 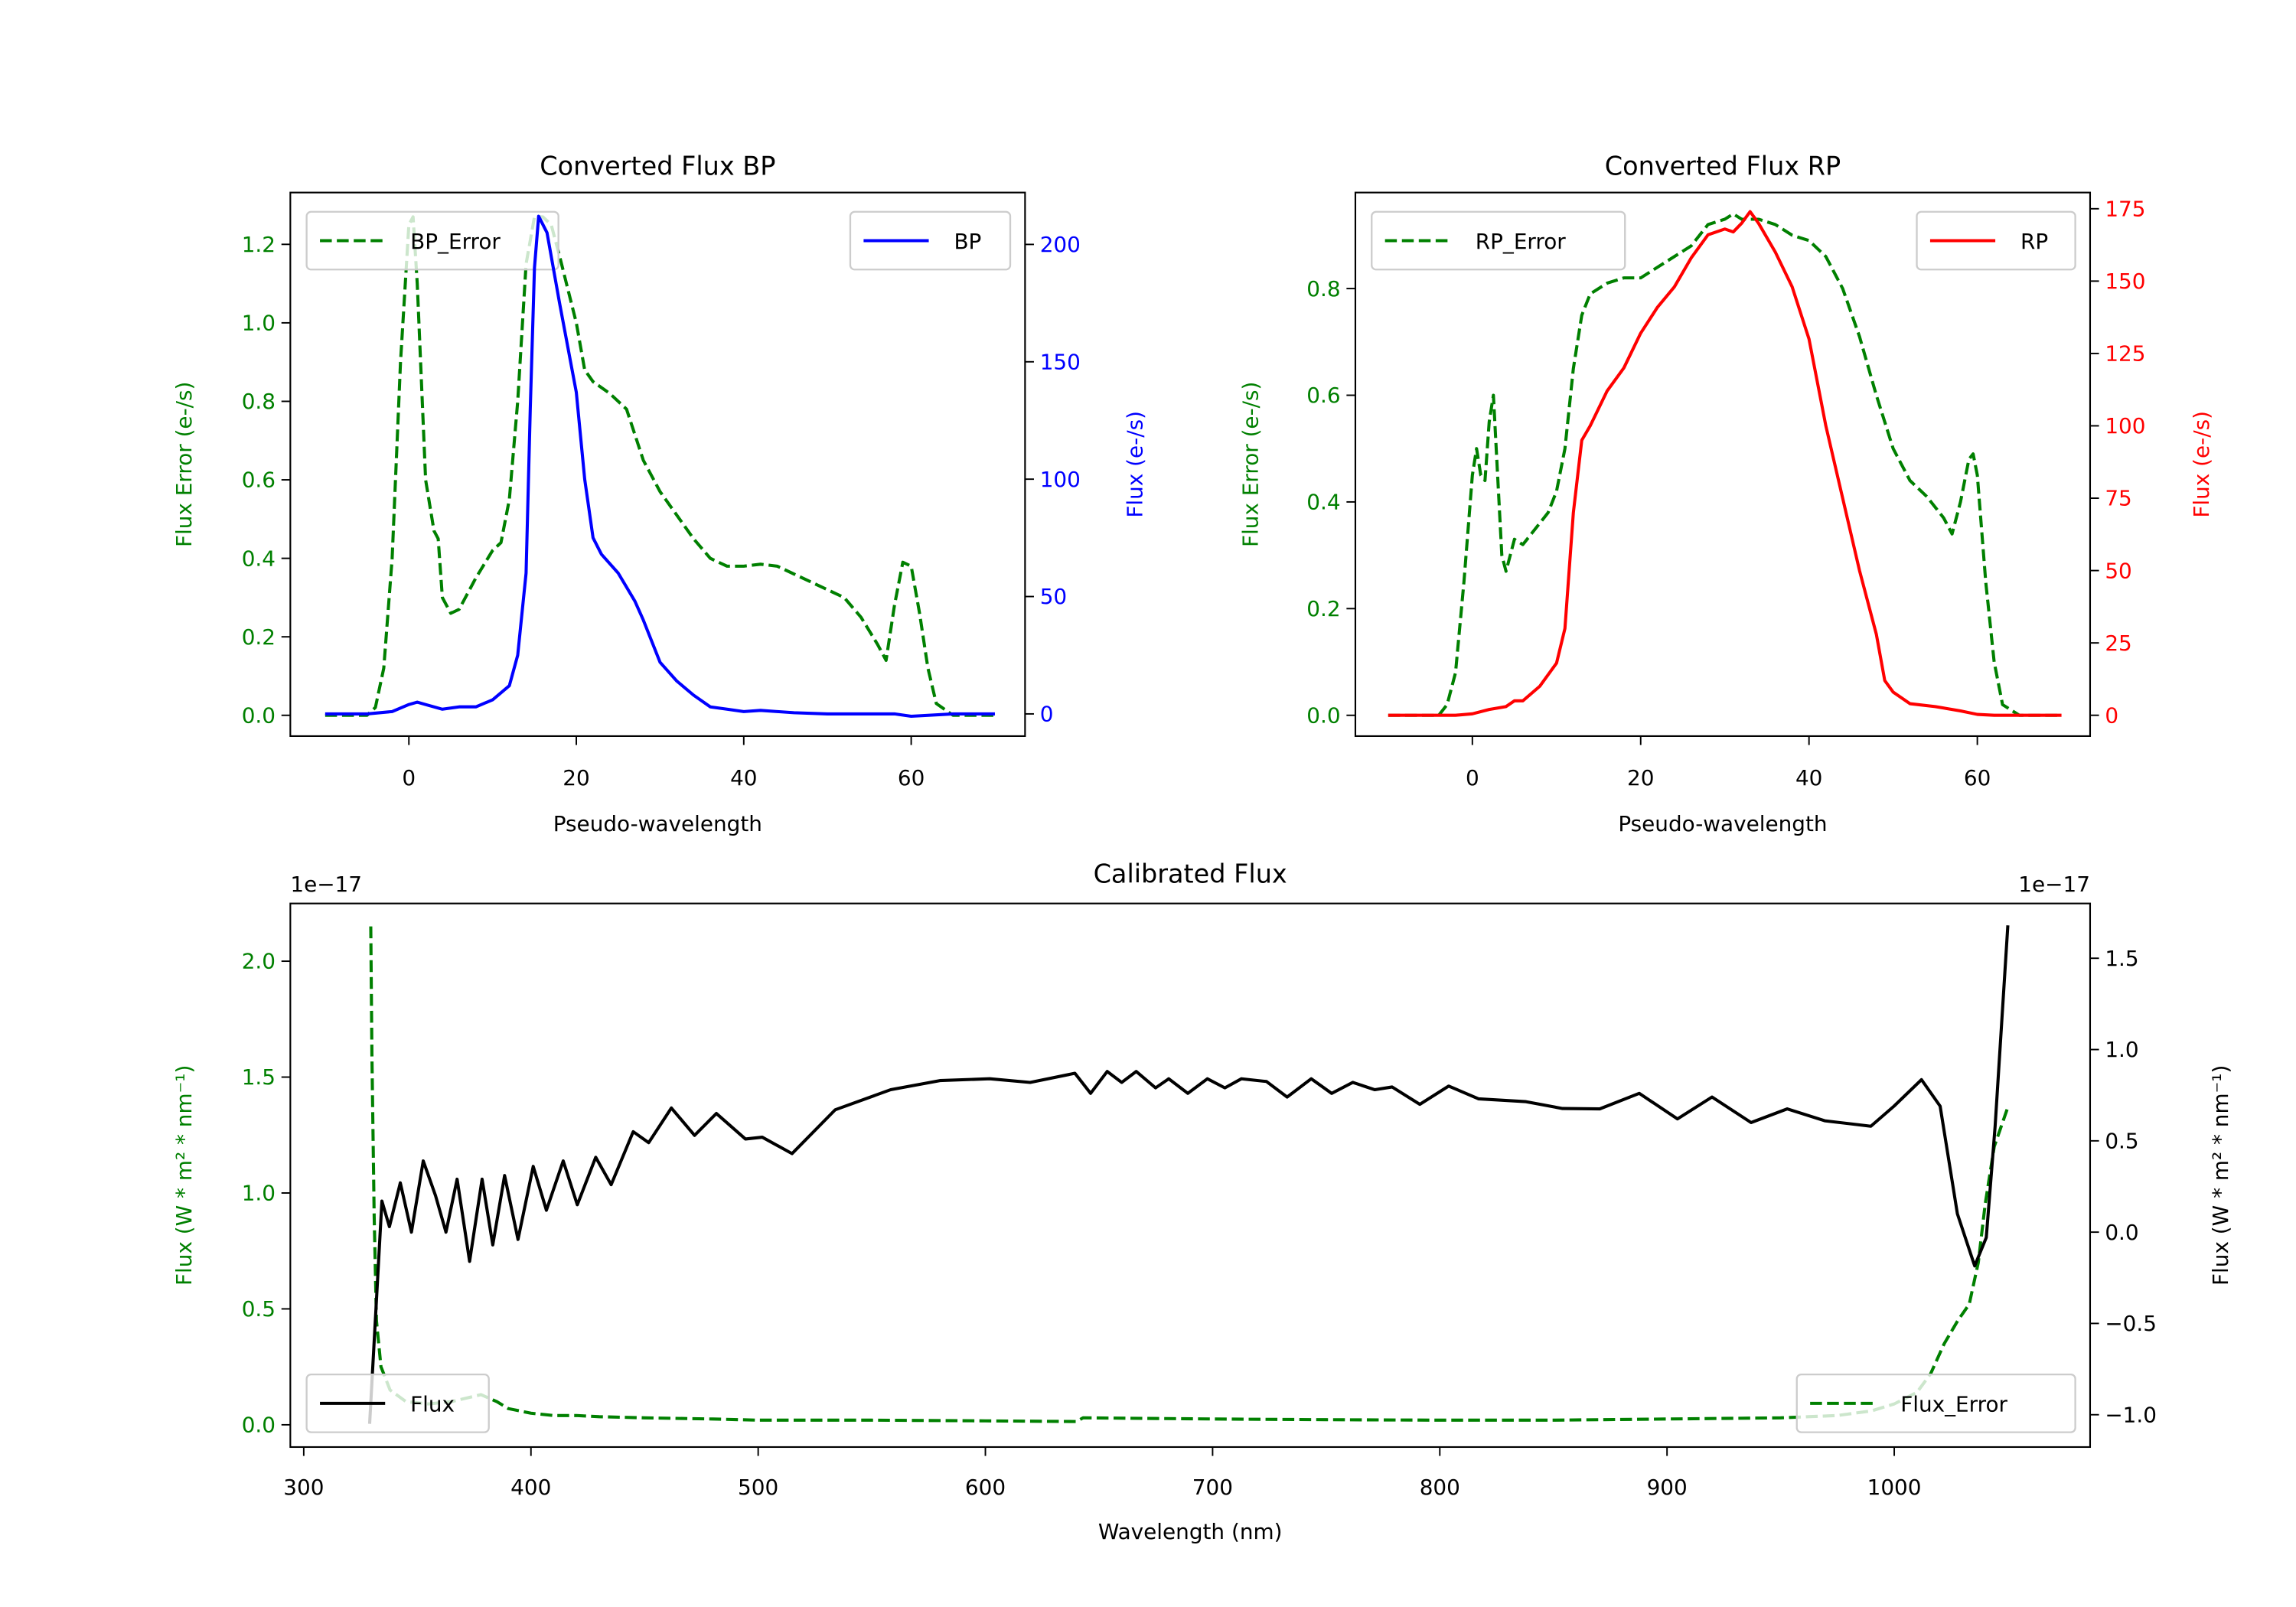 I want to click on y-tick-label-right: −1.0, so click(x=2131, y=1414).